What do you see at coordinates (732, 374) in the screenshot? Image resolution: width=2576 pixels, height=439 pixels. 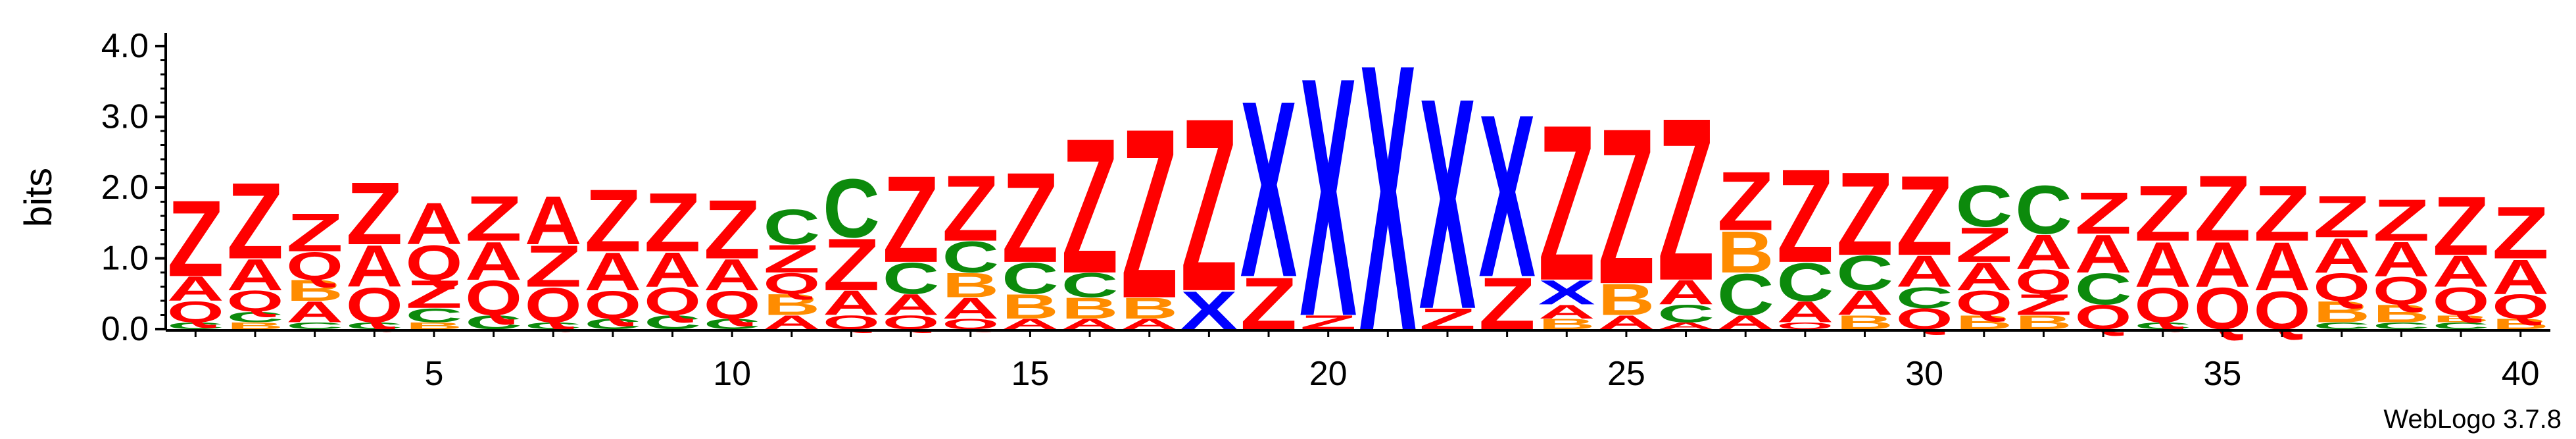 I see `x-tick-label: 10` at bounding box center [732, 374].